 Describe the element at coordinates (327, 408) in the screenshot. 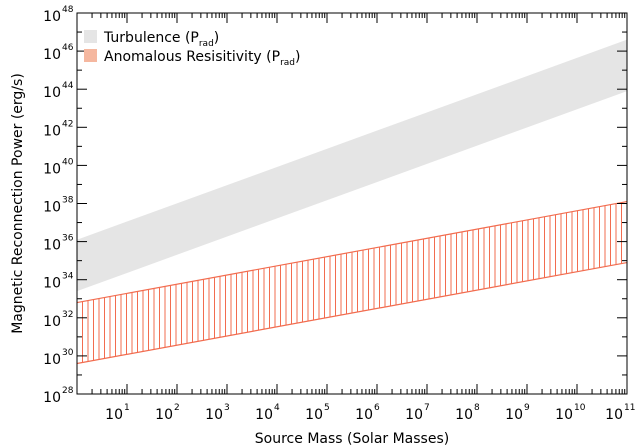

I see `x-tick-exp: 5` at that location.